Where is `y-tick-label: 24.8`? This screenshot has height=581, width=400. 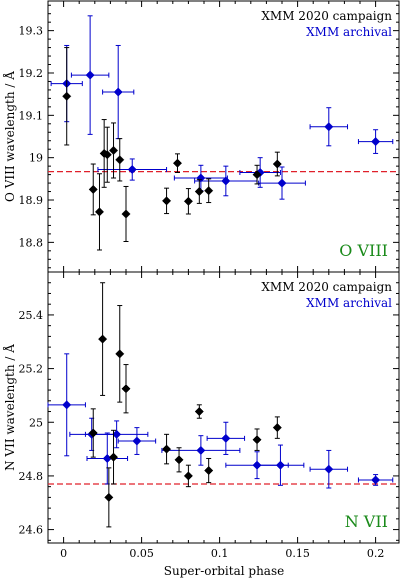
y-tick-label: 24.8 is located at coordinates (31, 476).